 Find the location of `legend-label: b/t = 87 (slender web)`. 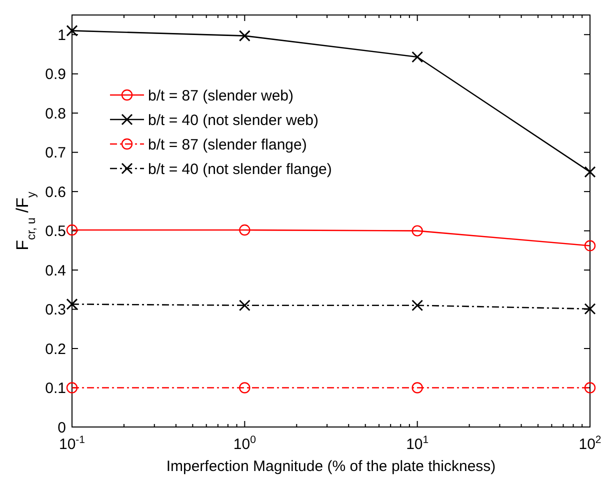

legend-label: b/t = 87 (slender web) is located at coordinates (221, 95).